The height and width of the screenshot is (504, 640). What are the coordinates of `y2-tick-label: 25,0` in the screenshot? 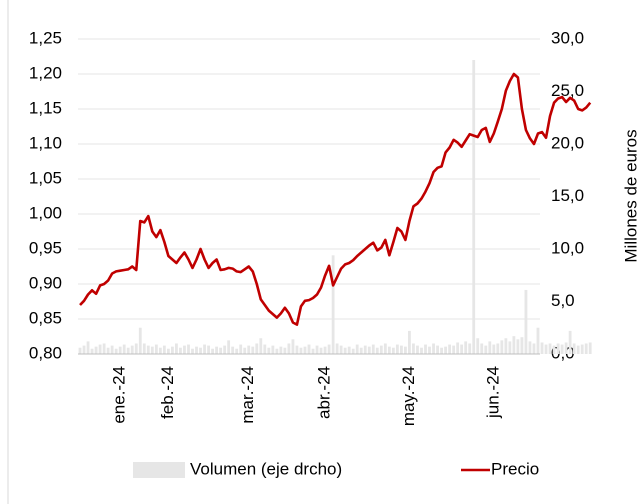 It's located at (567, 90).